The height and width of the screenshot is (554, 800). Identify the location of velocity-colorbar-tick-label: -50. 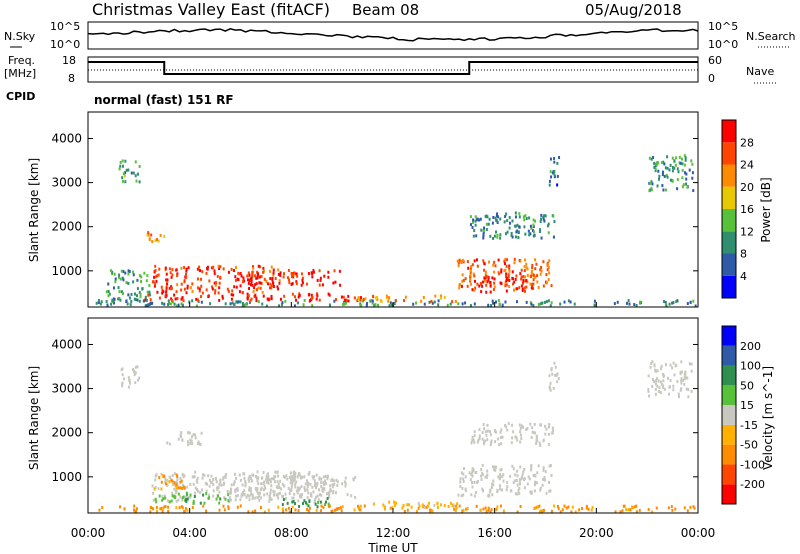
(749, 445).